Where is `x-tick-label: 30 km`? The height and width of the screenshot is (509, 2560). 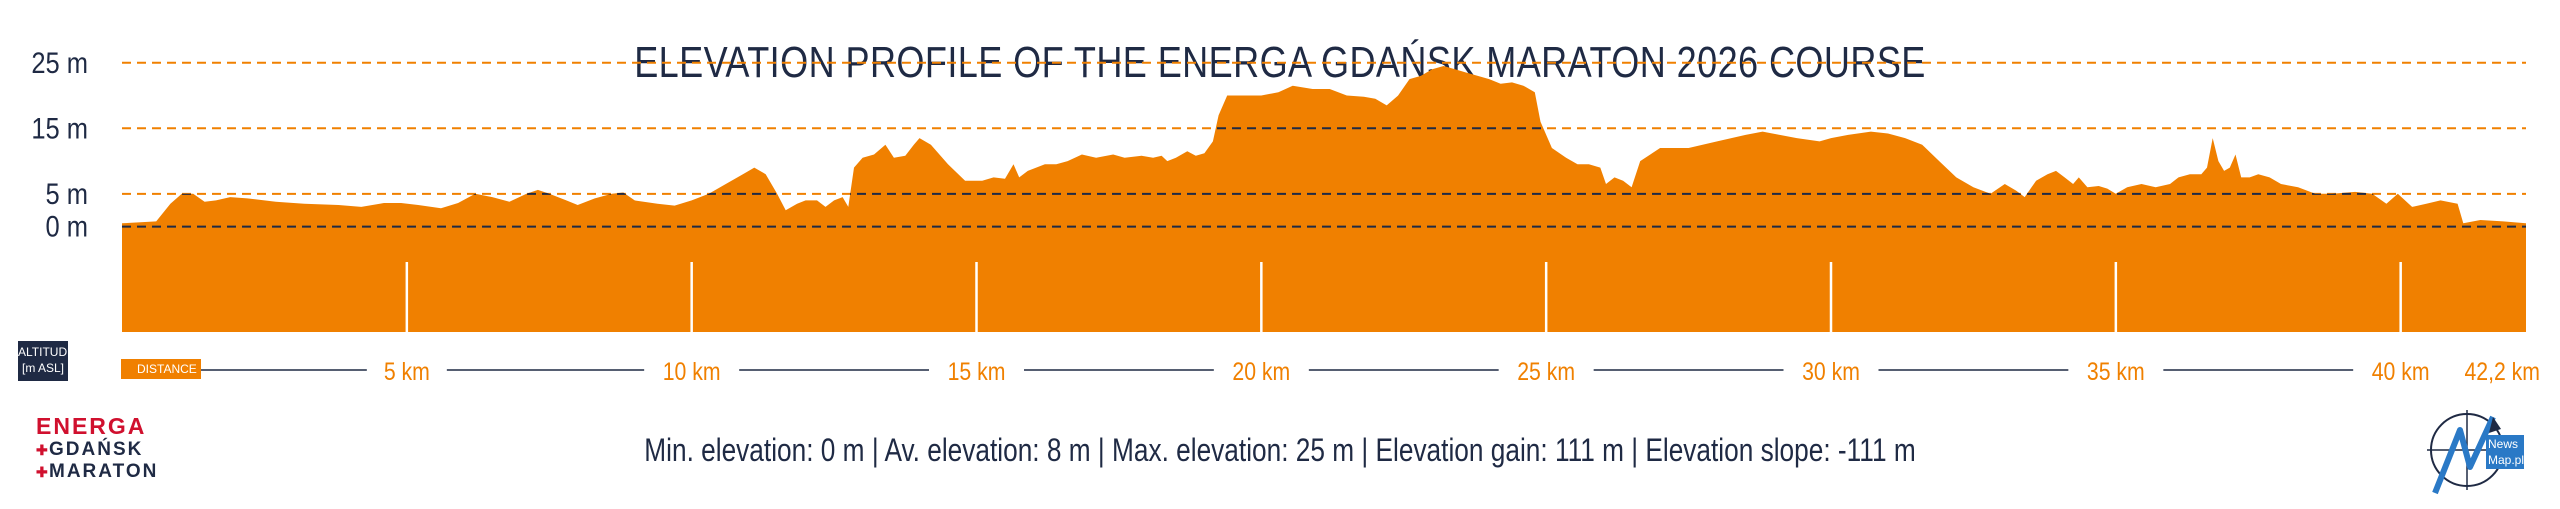
x-tick-label: 30 km is located at coordinates (1831, 371).